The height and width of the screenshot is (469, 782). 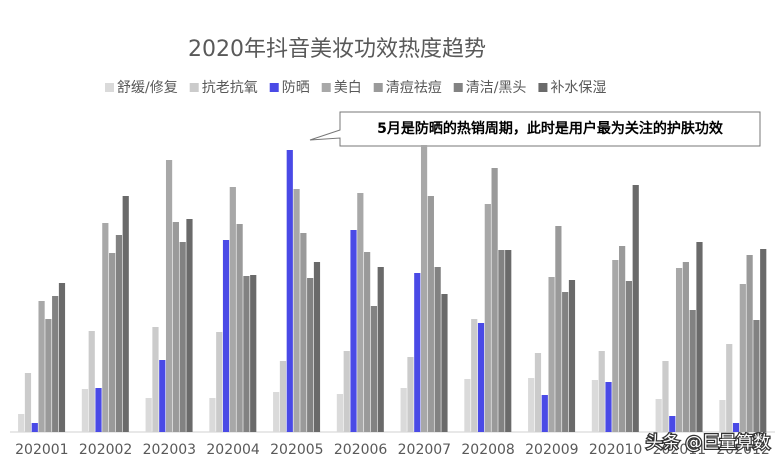 I want to click on x-tick-label: 202009, so click(x=551, y=450).